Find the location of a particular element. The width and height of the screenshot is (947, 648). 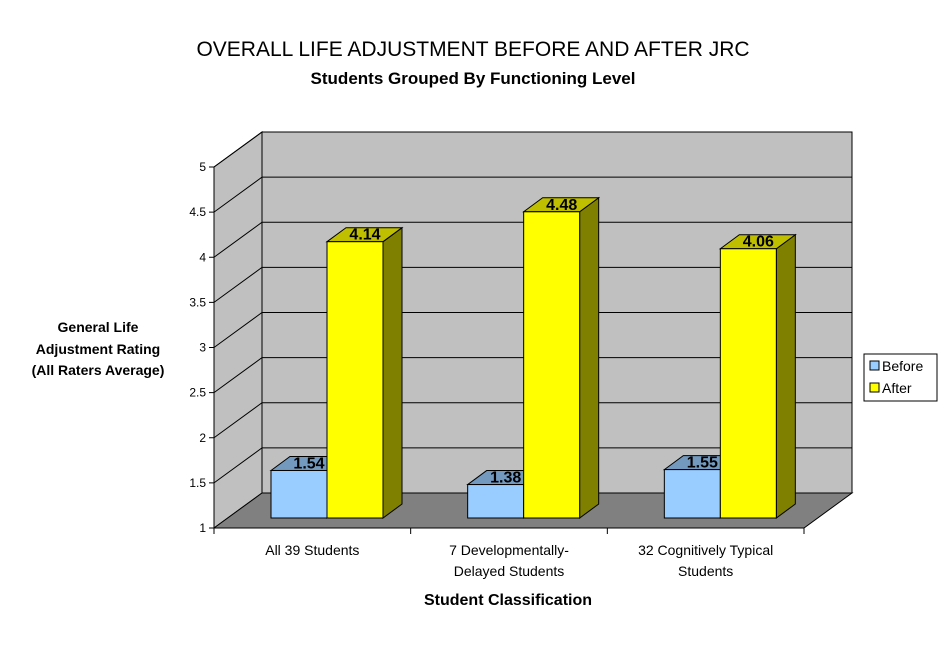

y-tick-label: 1.5 is located at coordinates (197, 483).